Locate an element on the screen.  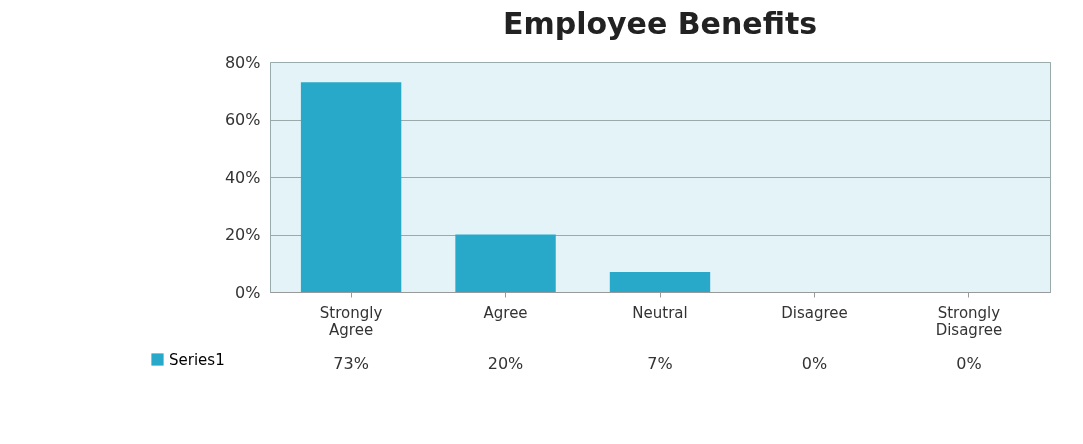
legend-label: Series1 is located at coordinates (197, 359).